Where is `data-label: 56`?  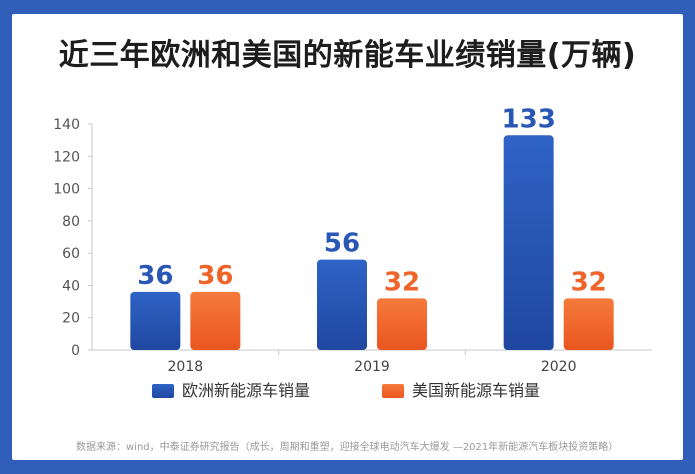
data-label: 56 is located at coordinates (342, 244).